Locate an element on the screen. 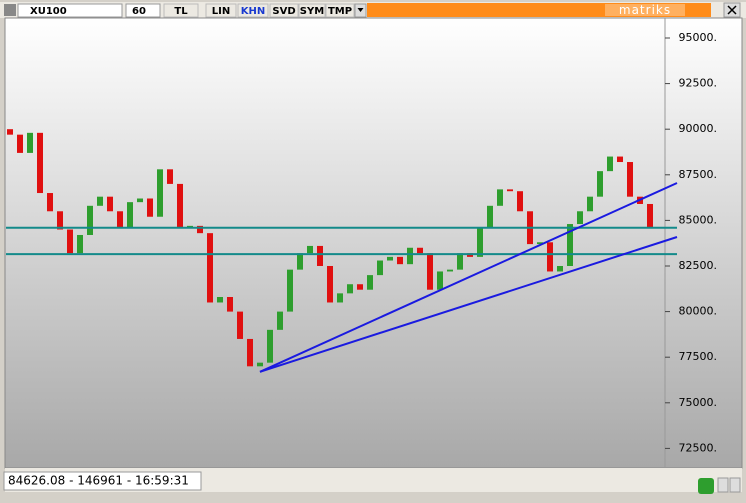 Image resolution: width=746 pixels, height=503 pixels. y-tick-label: 90000. is located at coordinates (698, 128).